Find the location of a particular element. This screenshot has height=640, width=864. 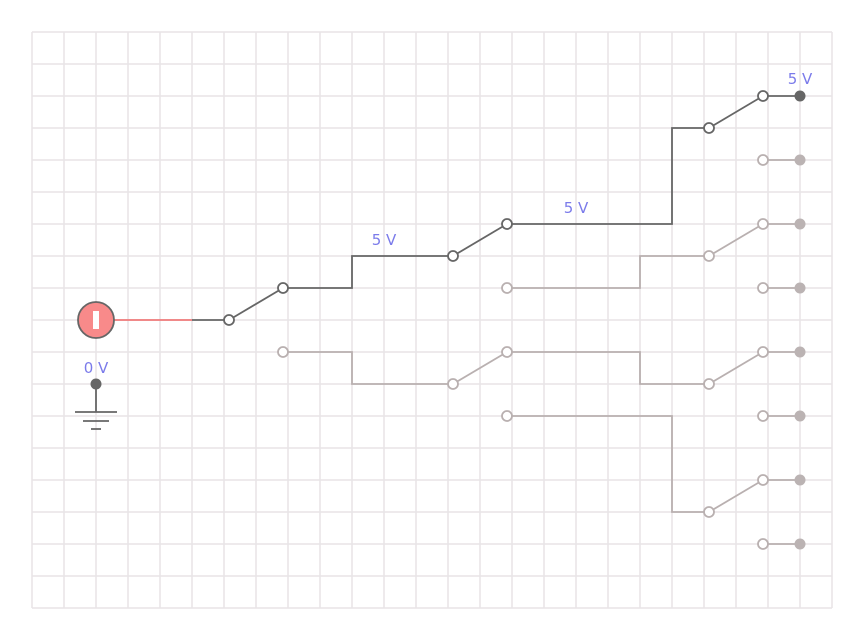

switch-switch-3-c is located at coordinates (736, 384).